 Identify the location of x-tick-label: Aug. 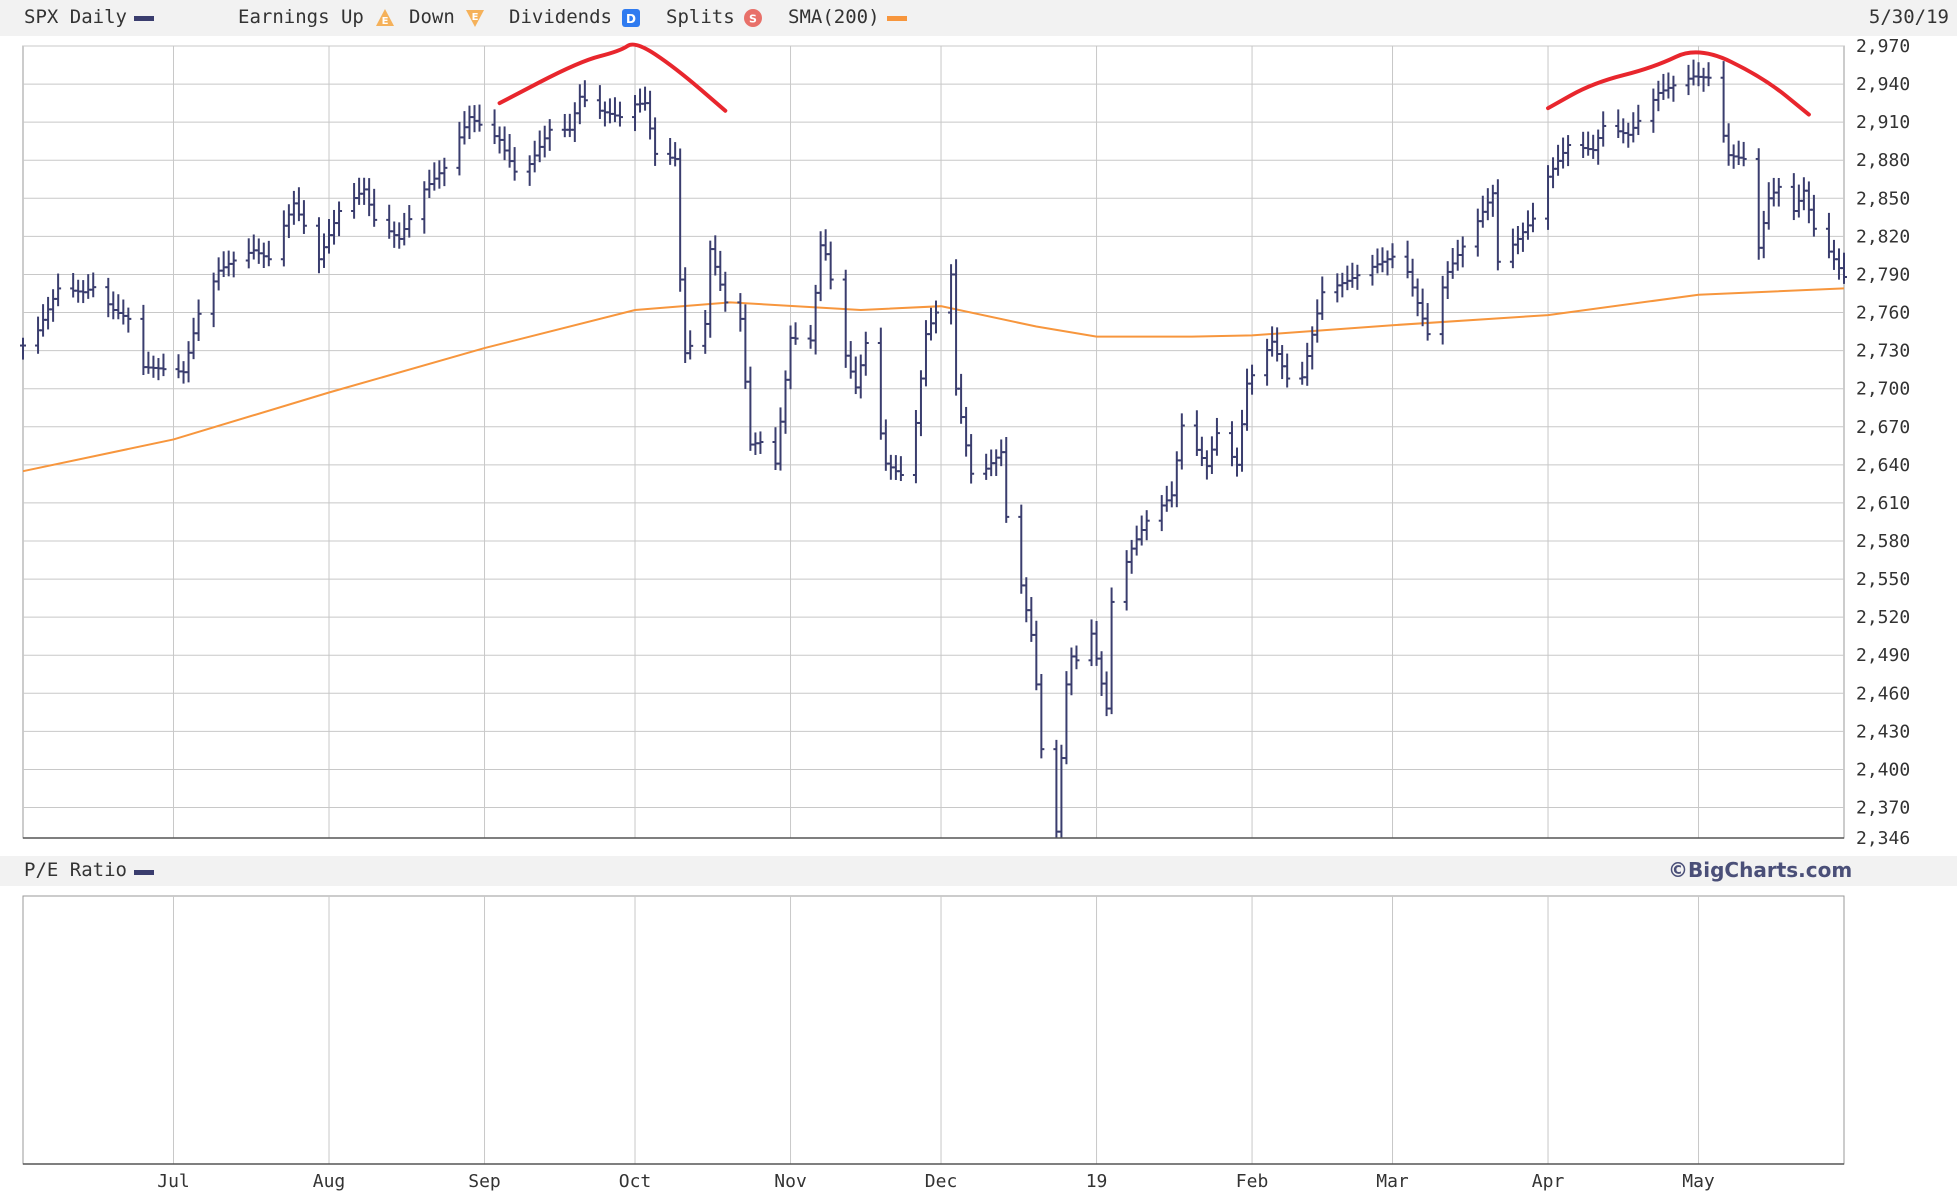
(329, 1181).